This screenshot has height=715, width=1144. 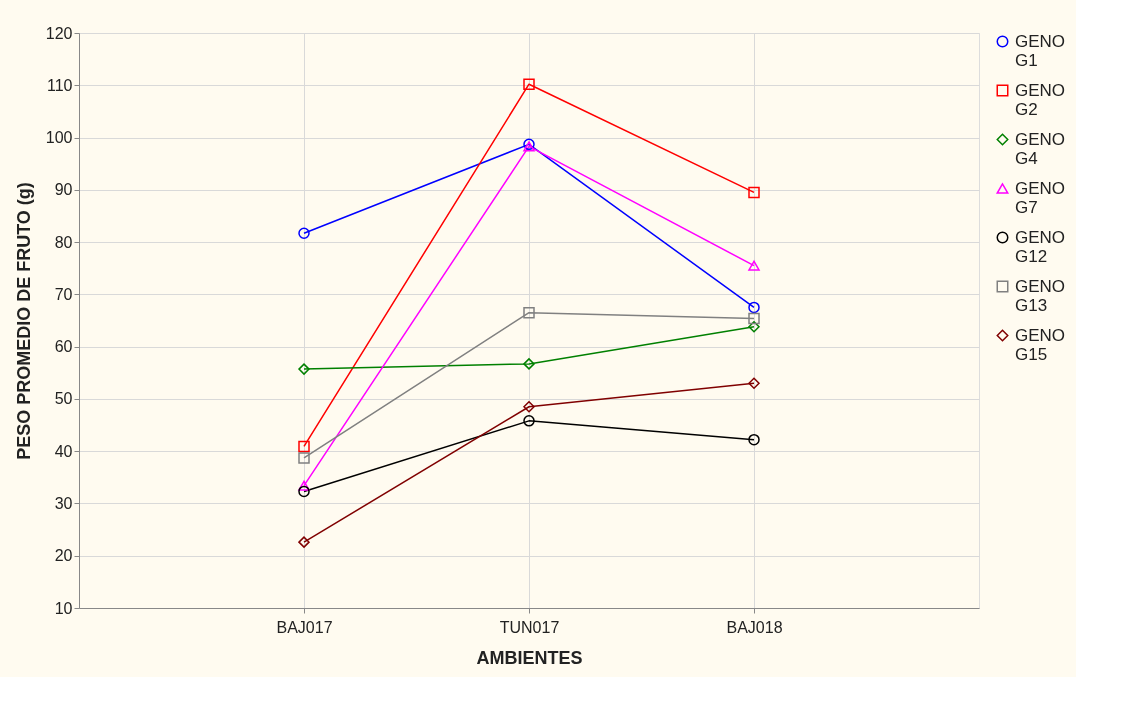 What do you see at coordinates (529, 627) in the screenshot?
I see `x-tick-label: TUN017` at bounding box center [529, 627].